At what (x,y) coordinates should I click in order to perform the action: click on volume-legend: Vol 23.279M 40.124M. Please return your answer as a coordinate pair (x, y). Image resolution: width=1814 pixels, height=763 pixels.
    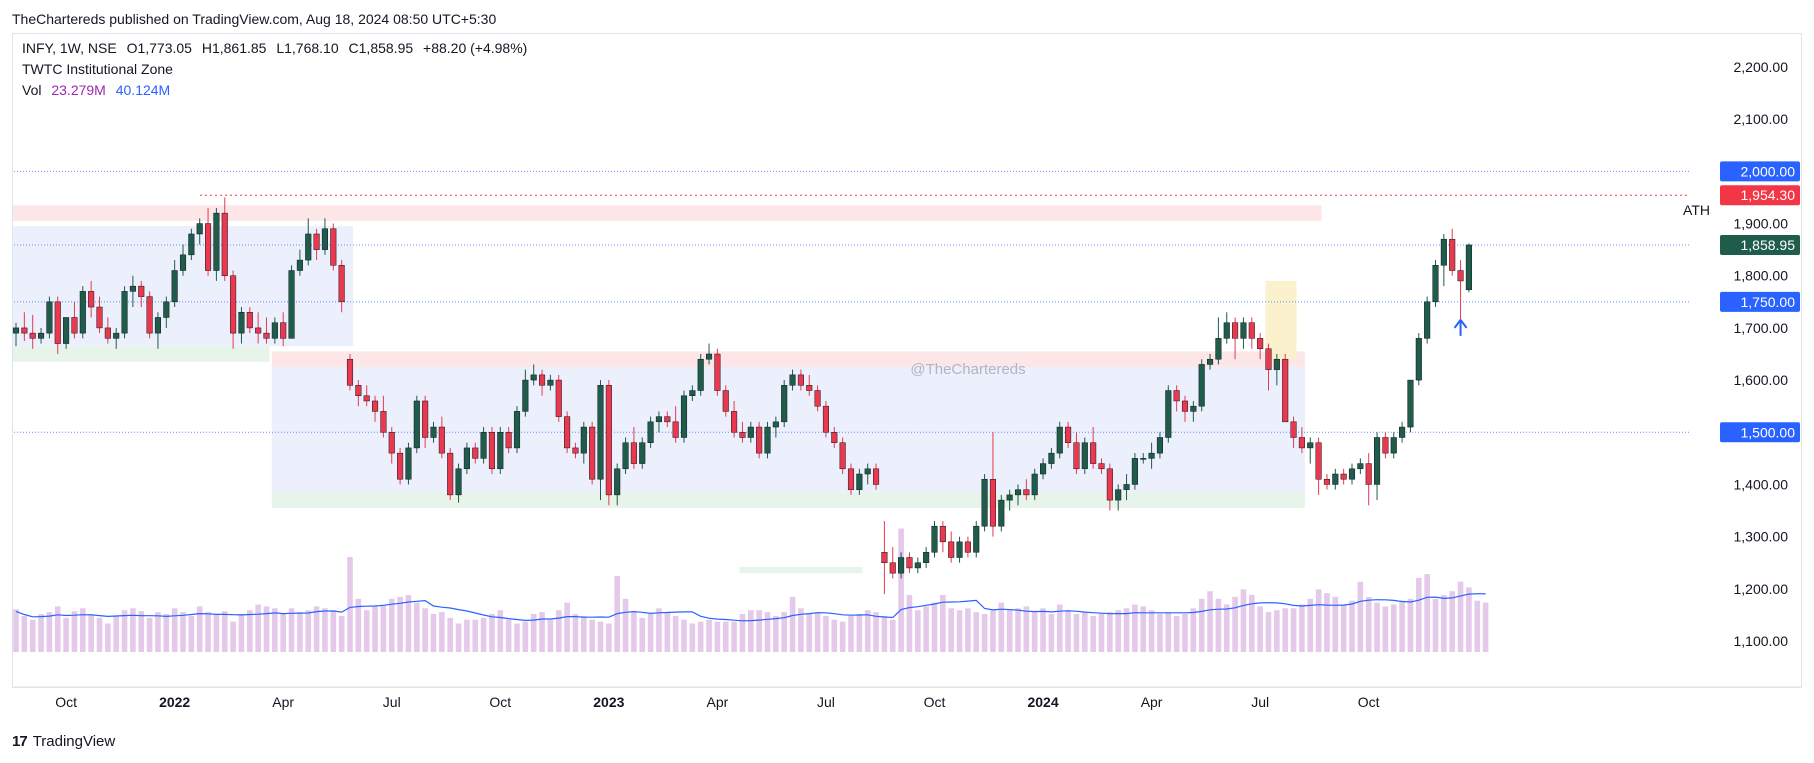
    Looking at the image, I should click on (99, 90).